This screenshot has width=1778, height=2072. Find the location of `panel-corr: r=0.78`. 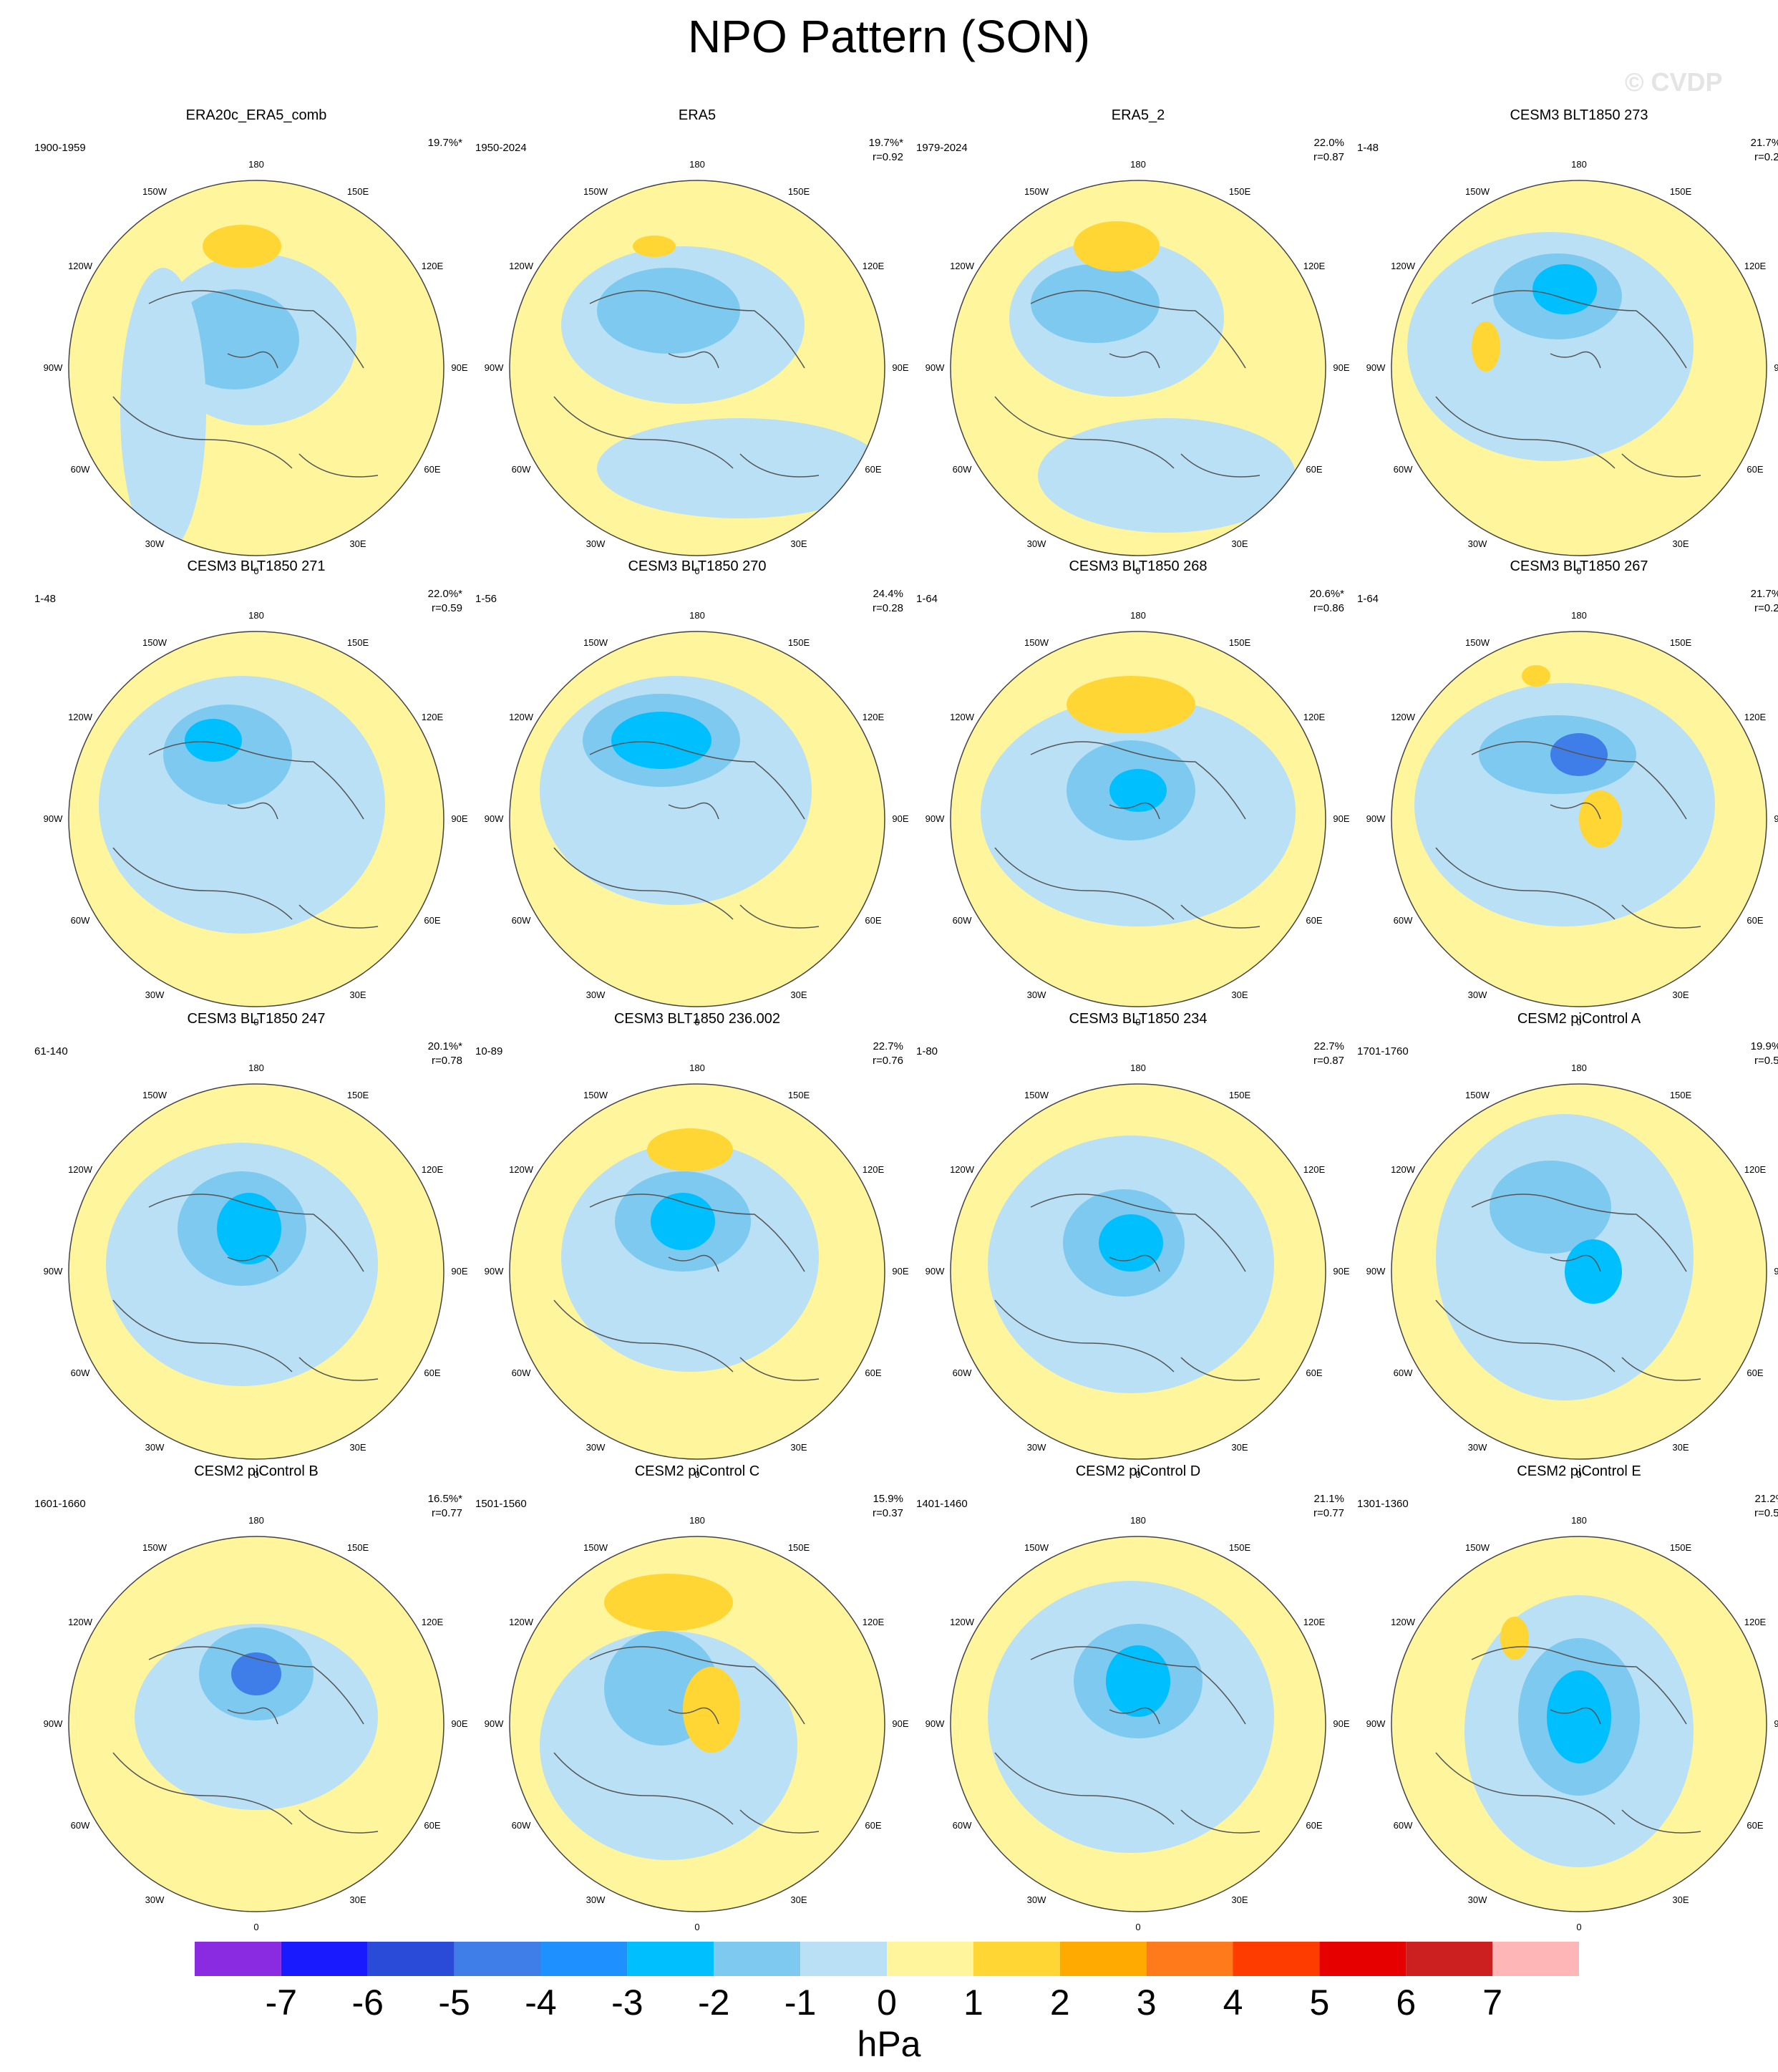

panel-corr: r=0.78 is located at coordinates (447, 1061).